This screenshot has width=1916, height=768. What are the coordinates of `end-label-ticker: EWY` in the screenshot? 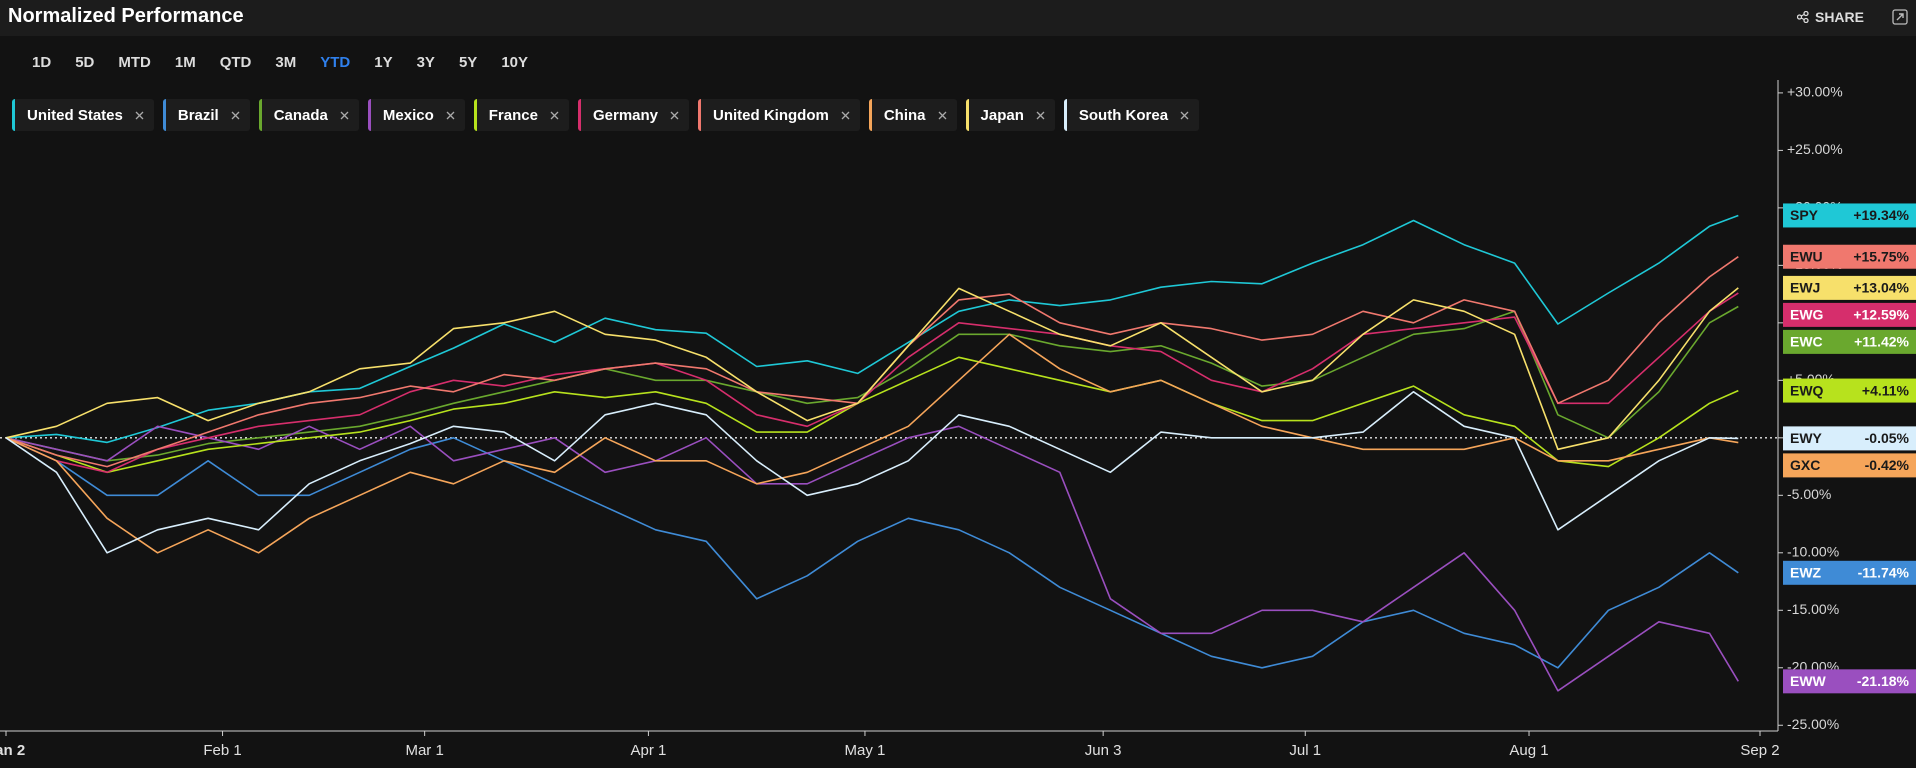 It's located at (1806, 438).